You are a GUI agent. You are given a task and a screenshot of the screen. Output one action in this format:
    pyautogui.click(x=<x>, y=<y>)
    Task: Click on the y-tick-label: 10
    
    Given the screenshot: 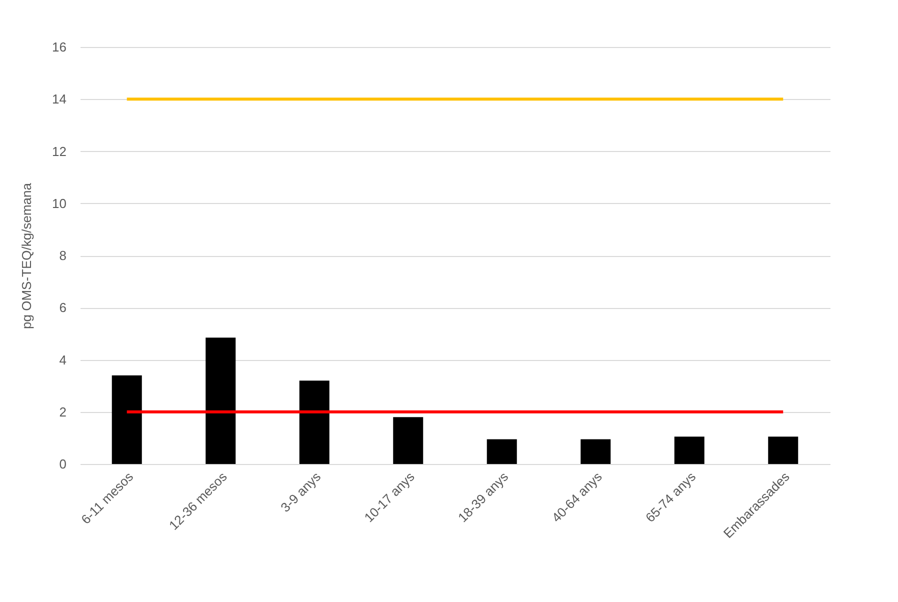 What is the action you would take?
    pyautogui.click(x=59, y=203)
    